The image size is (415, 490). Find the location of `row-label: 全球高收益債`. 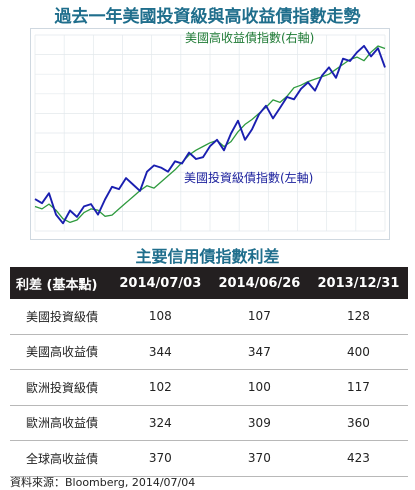

row-label: 全球高收益債 is located at coordinates (60, 458).